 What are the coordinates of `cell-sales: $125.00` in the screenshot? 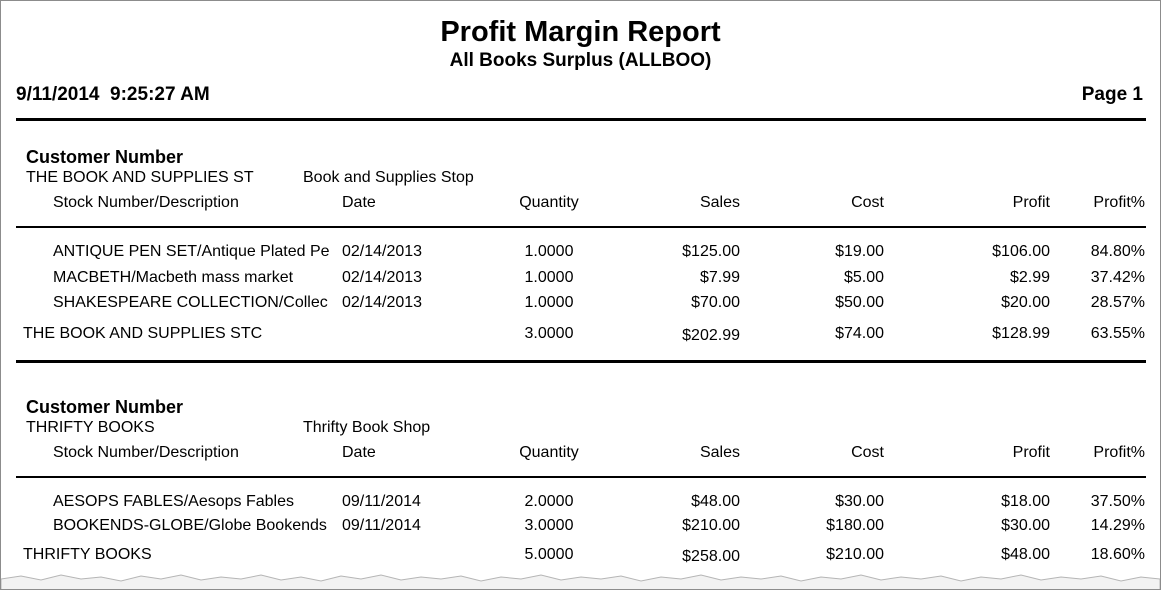 It's located at (711, 251).